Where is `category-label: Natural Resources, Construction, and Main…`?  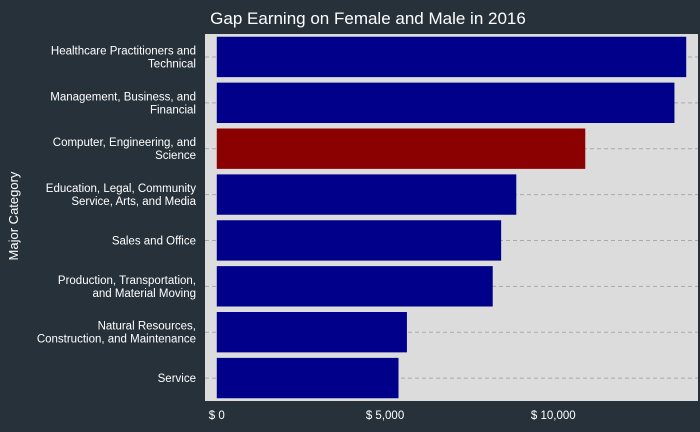 category-label: Natural Resources, Construction, and Main… is located at coordinates (116, 333).